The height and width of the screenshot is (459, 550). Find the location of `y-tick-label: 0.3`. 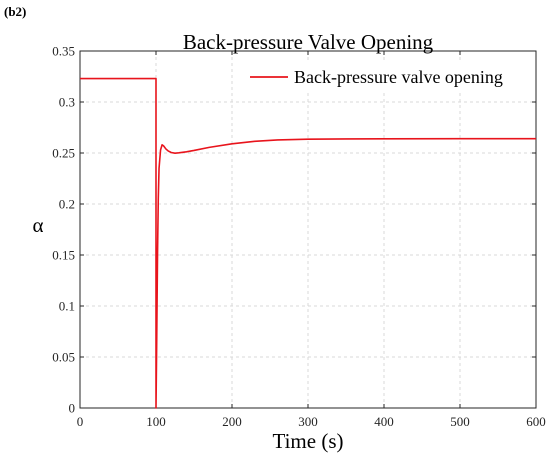

y-tick-label: 0.3 is located at coordinates (67, 102).